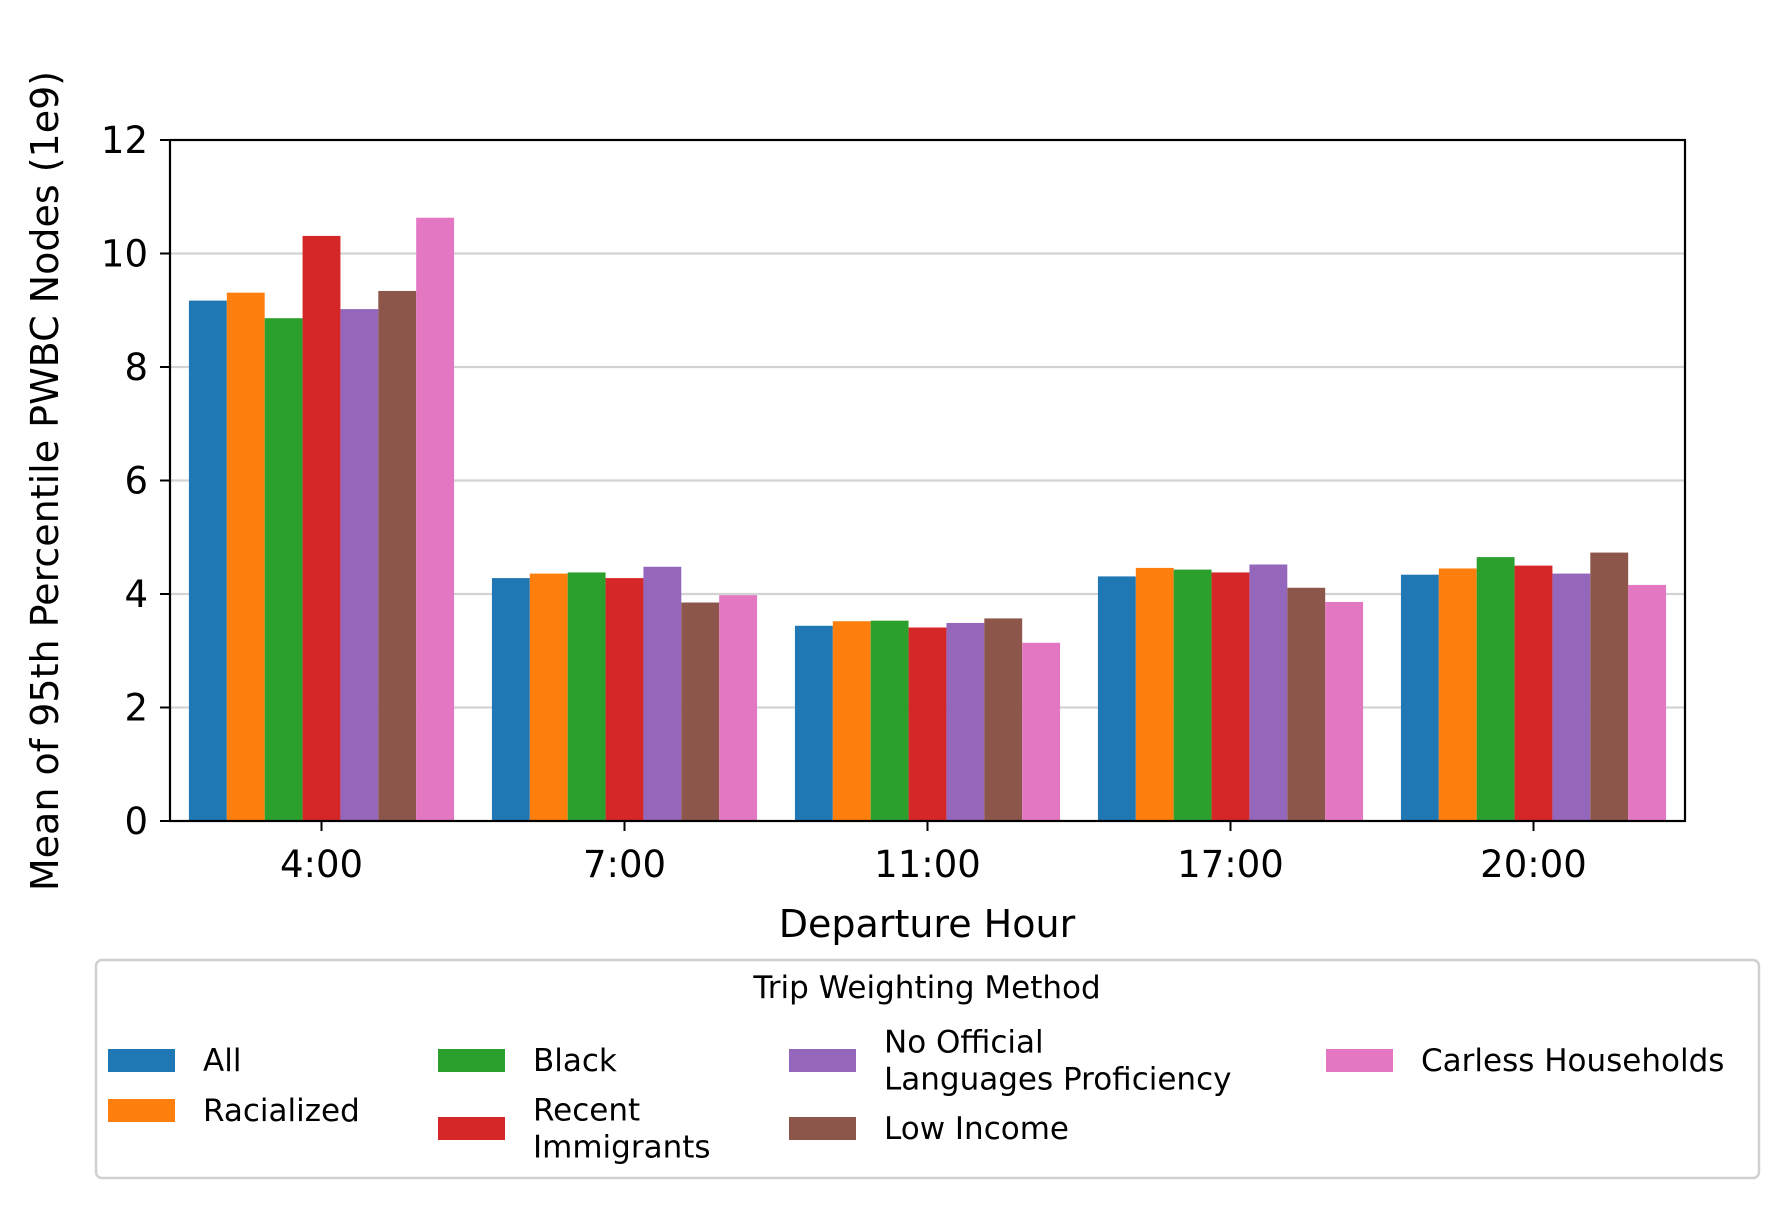  I want to click on y-tick-label: 2, so click(136, 708).